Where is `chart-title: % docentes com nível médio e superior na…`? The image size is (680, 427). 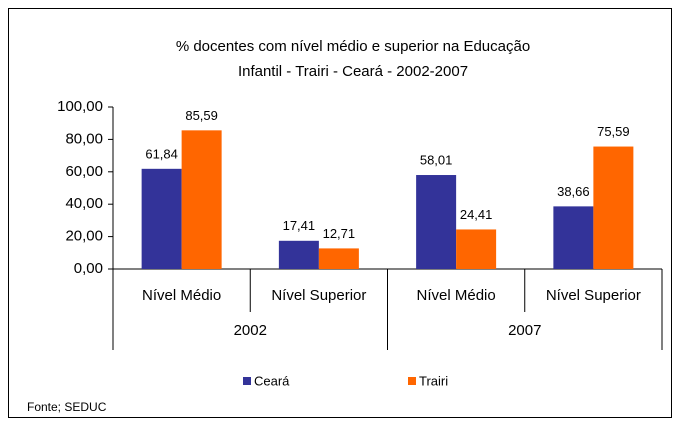
chart-title: % docentes com nível médio e superior na… is located at coordinates (353, 46).